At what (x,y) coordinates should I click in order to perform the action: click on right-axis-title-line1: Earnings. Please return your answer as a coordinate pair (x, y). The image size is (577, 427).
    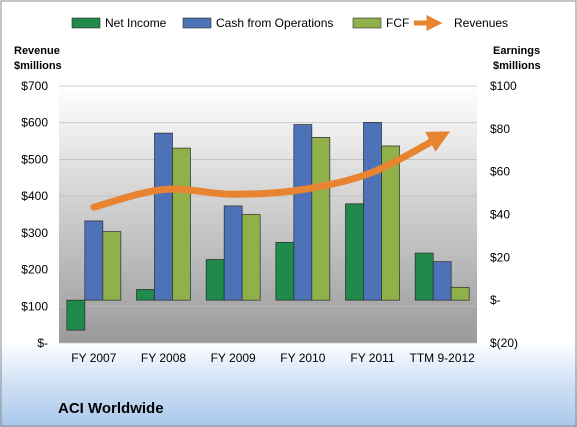
    Looking at the image, I should click on (516, 51).